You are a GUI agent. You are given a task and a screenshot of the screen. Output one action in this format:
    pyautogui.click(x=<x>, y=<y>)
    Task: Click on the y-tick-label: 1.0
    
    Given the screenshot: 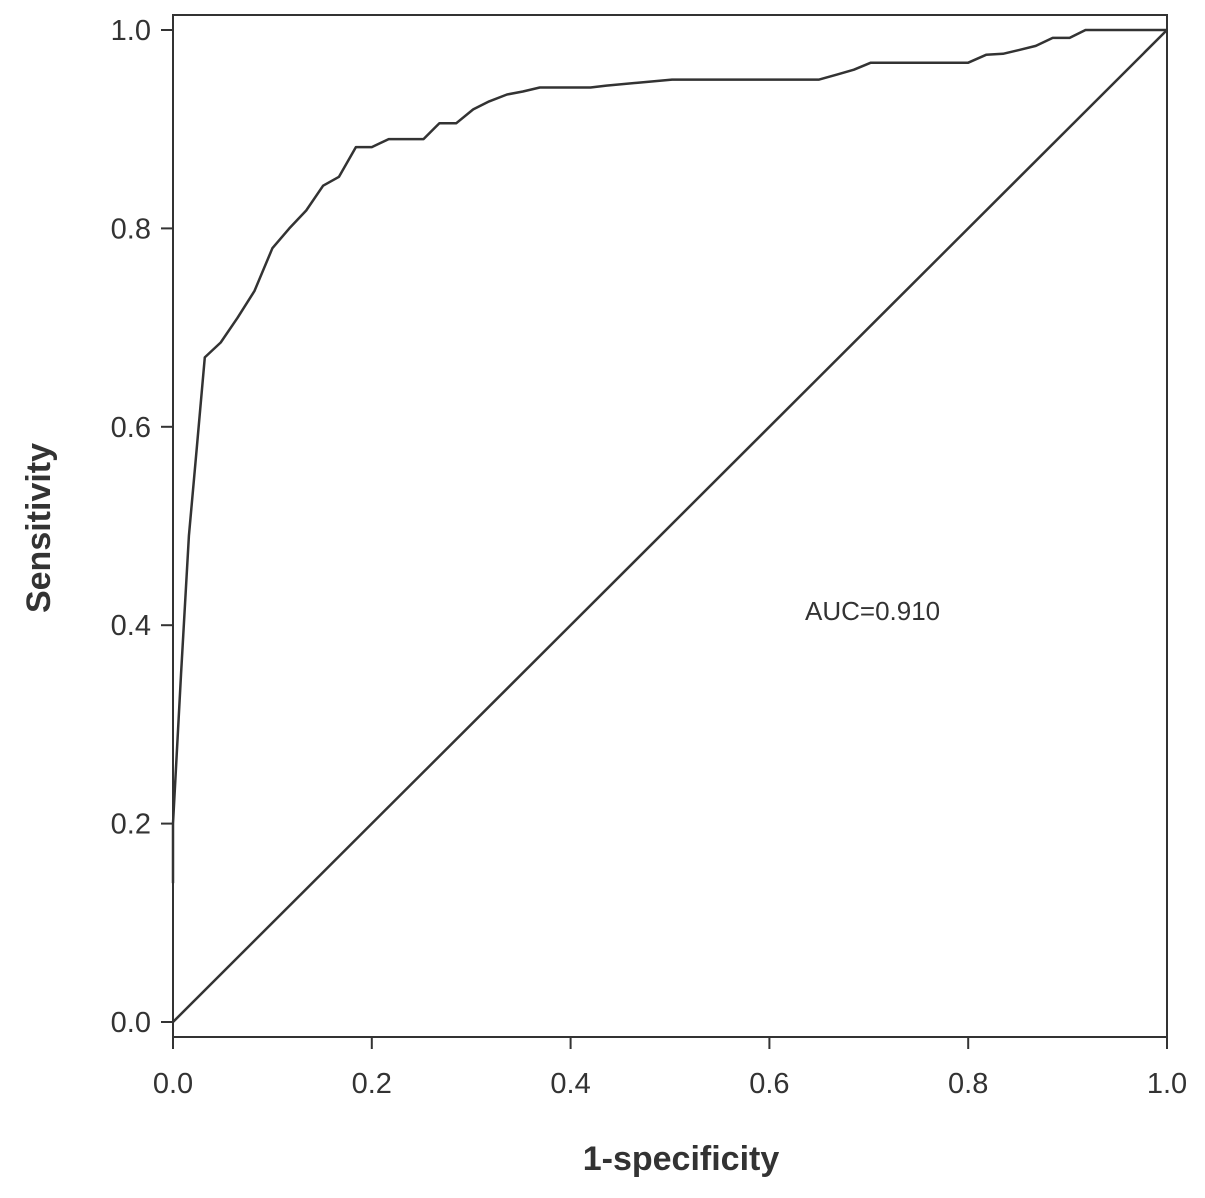 What is the action you would take?
    pyautogui.click(x=131, y=31)
    